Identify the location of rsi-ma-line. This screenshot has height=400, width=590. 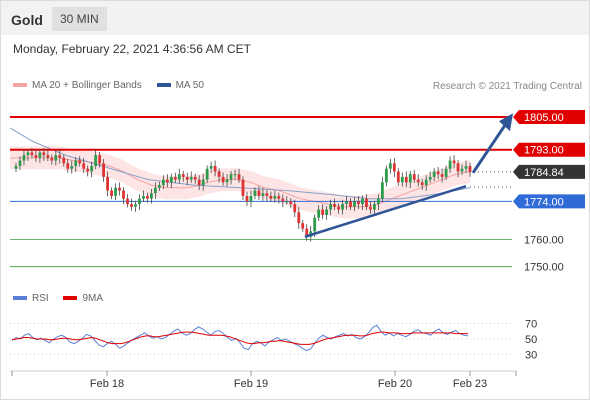
(239, 338).